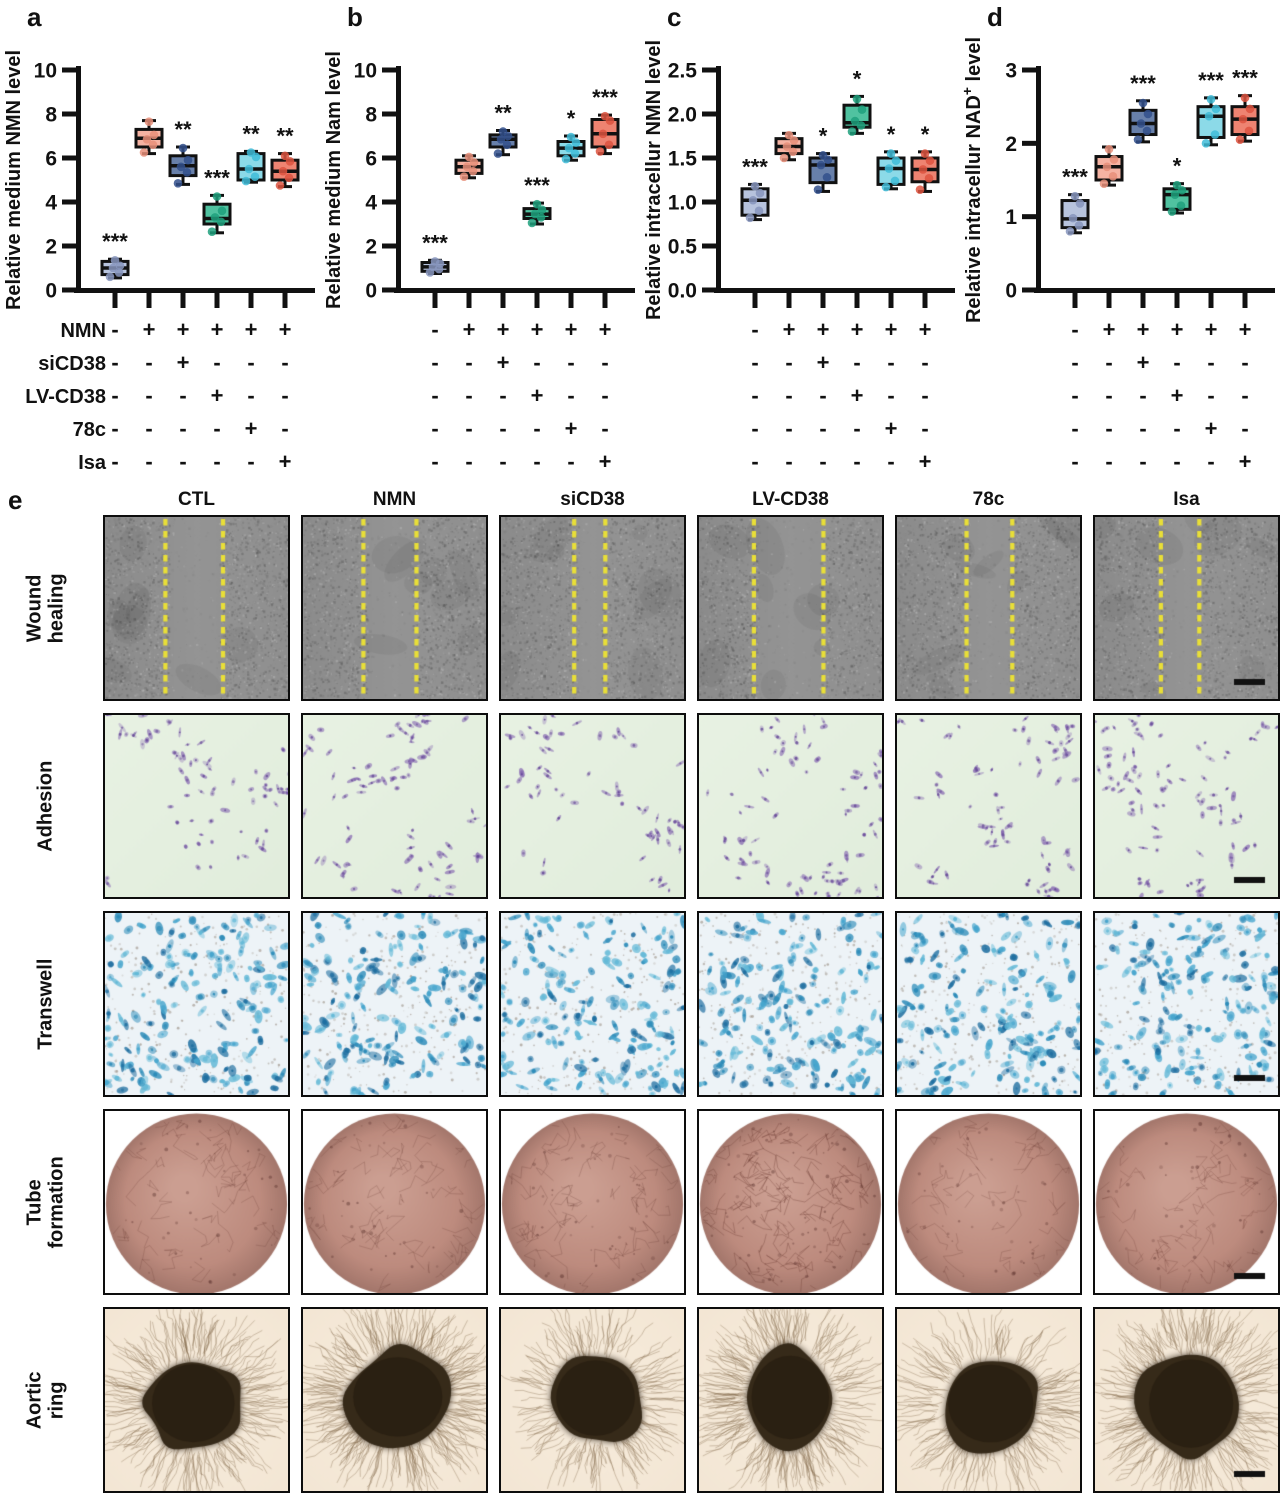  What do you see at coordinates (988, 806) in the screenshot?
I see `micrograph-image-adhesion-78c` at bounding box center [988, 806].